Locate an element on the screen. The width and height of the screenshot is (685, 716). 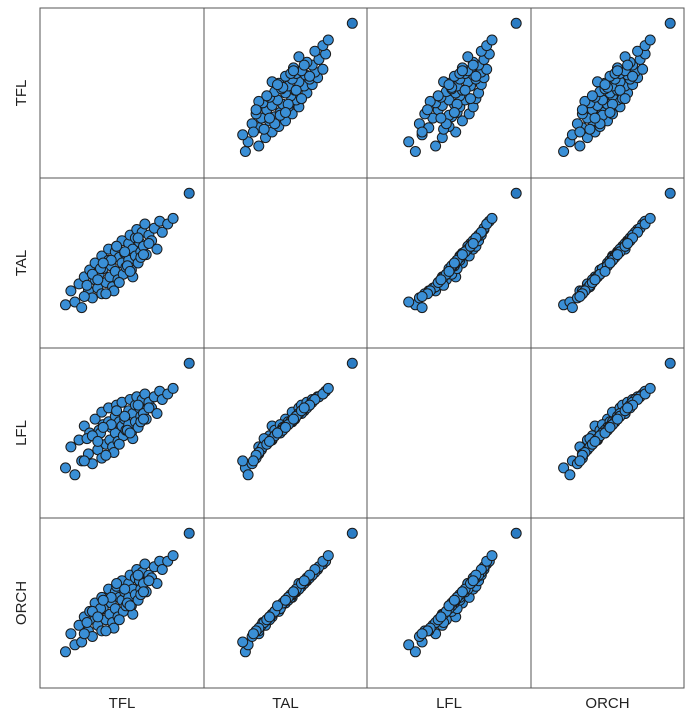
panel-lfl-vs-lfl is located at coordinates (449, 433).